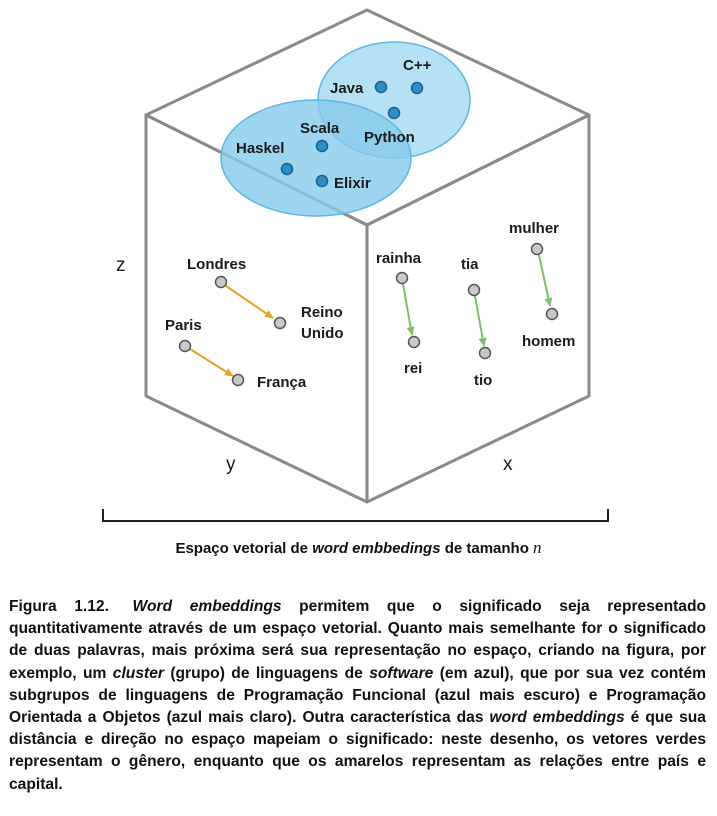 Image resolution: width=717 pixels, height=816 pixels. What do you see at coordinates (244, 548) in the screenshot?
I see `scale-caption-prefix: Espaço vetorial de` at bounding box center [244, 548].